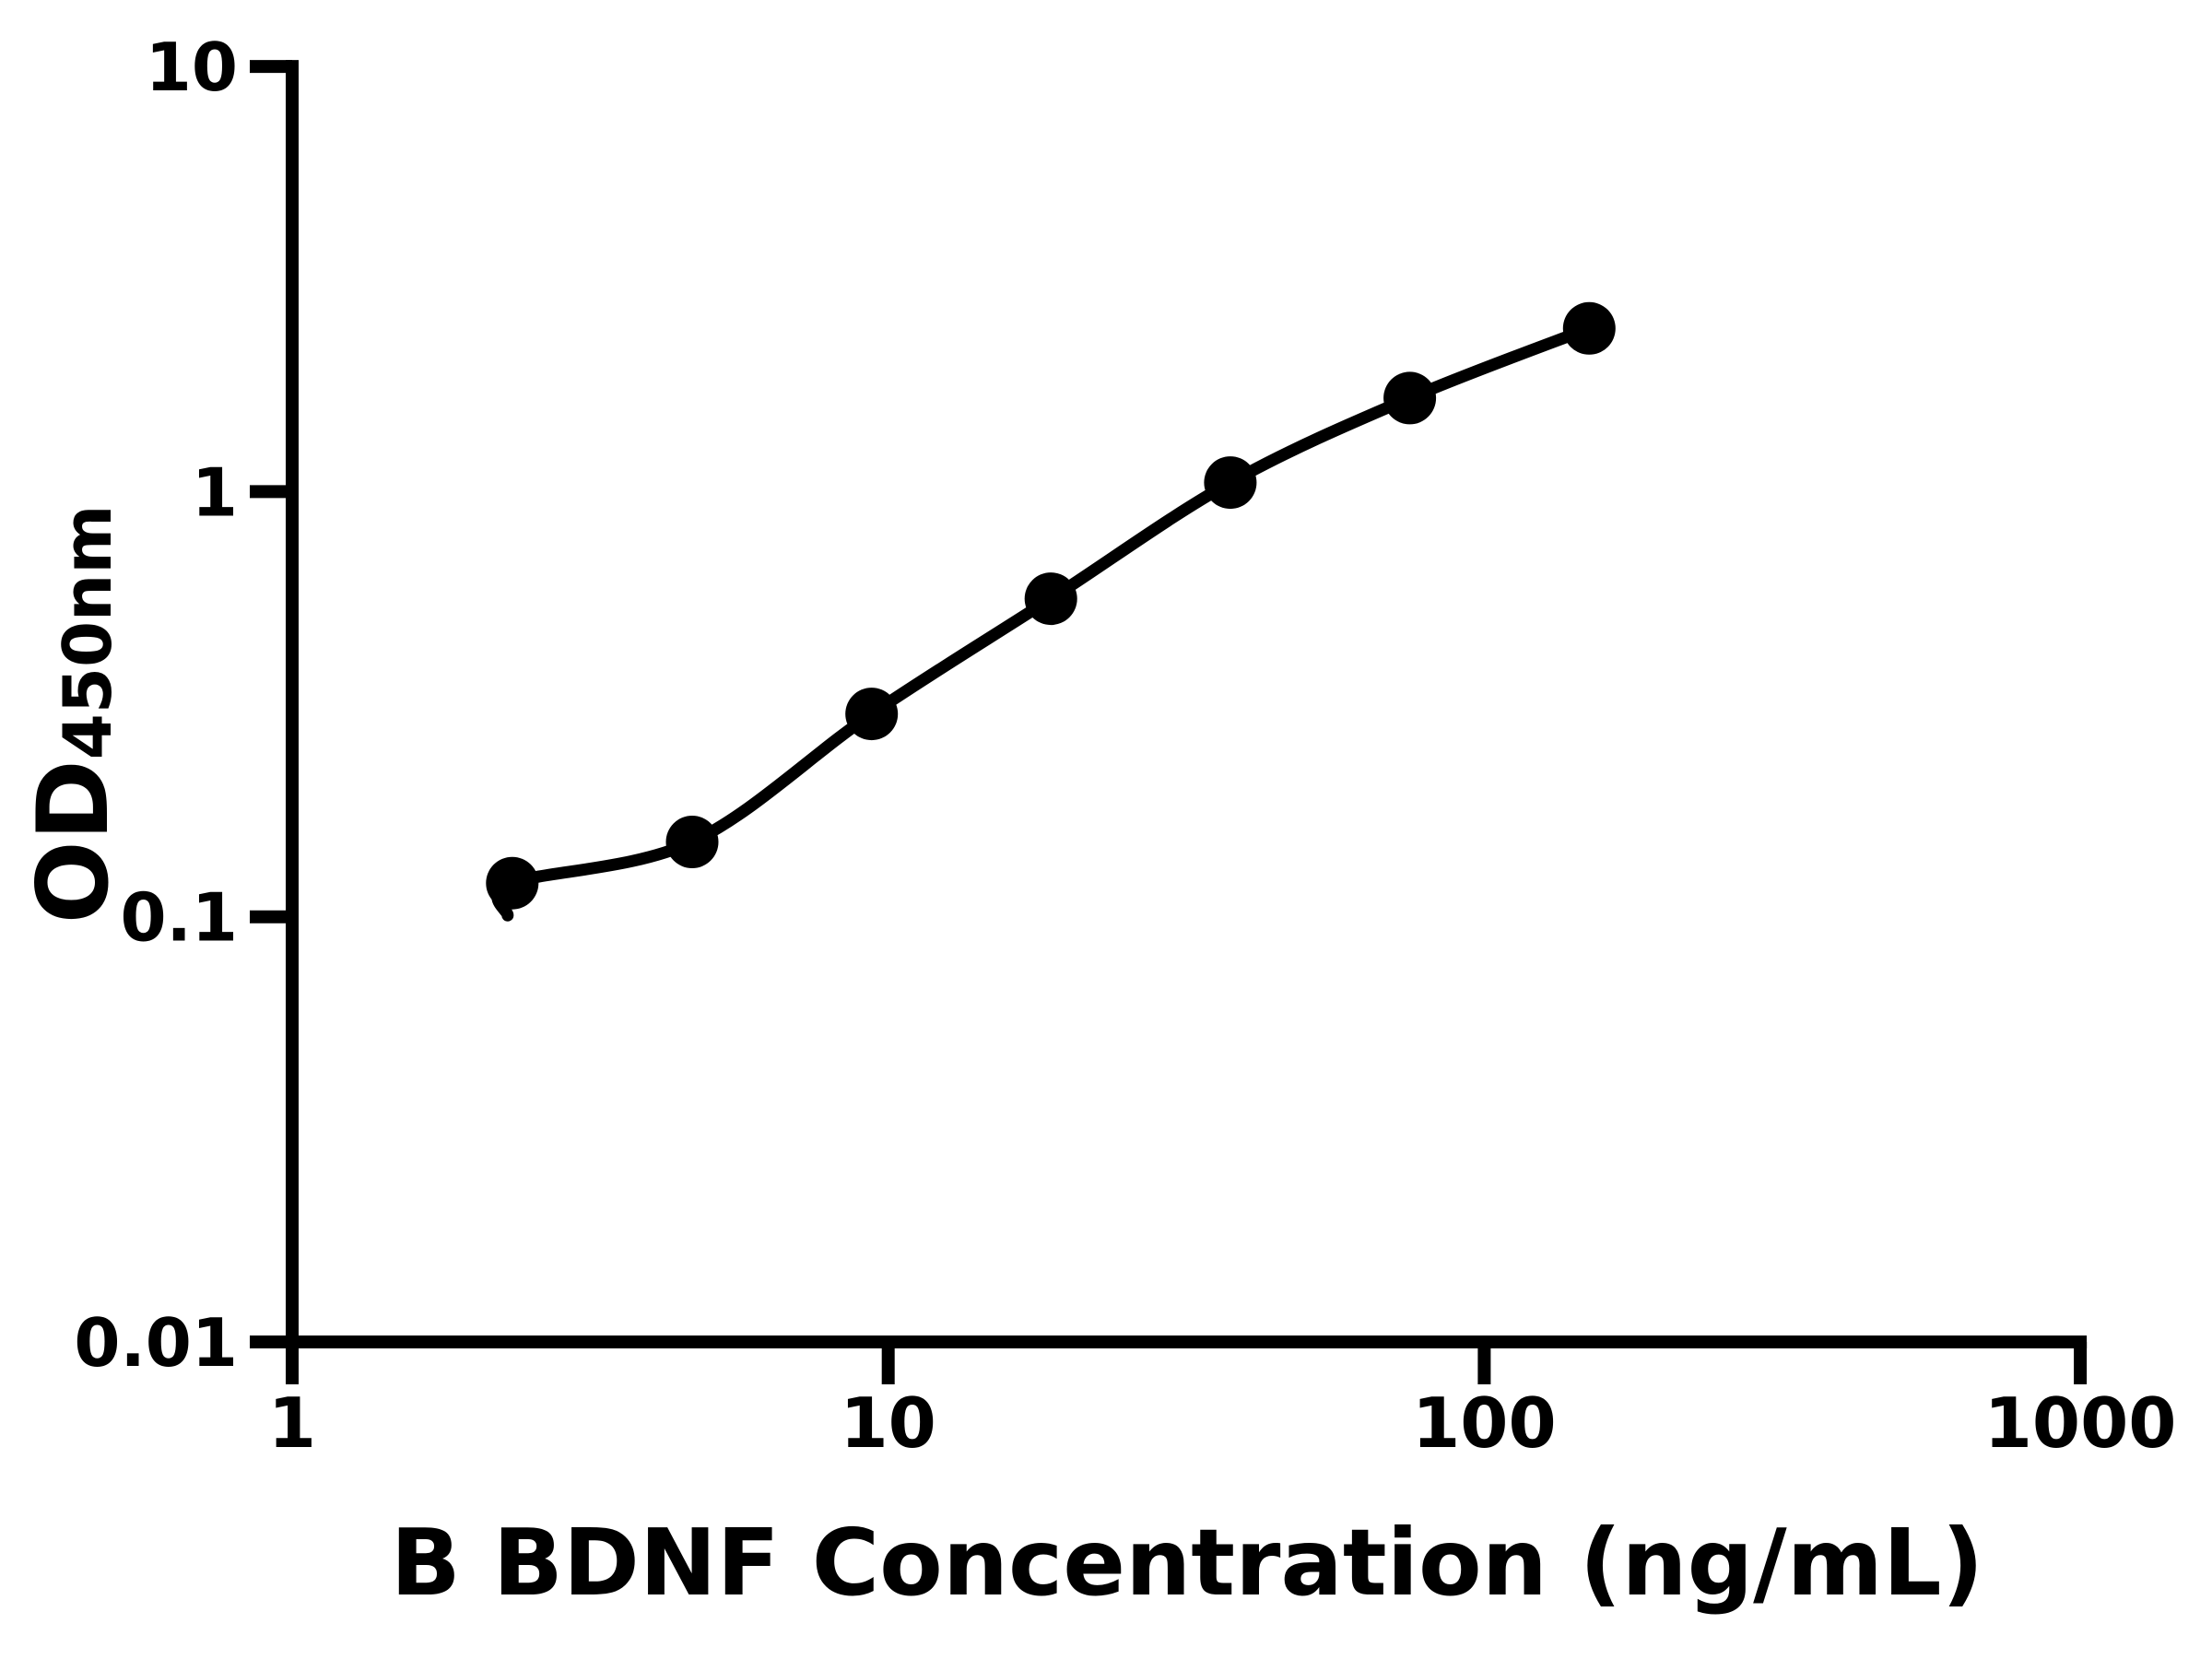 Image resolution: width=2212 pixels, height=1659 pixels. What do you see at coordinates (888, 1423) in the screenshot?
I see `x-tick-label: 10` at bounding box center [888, 1423].